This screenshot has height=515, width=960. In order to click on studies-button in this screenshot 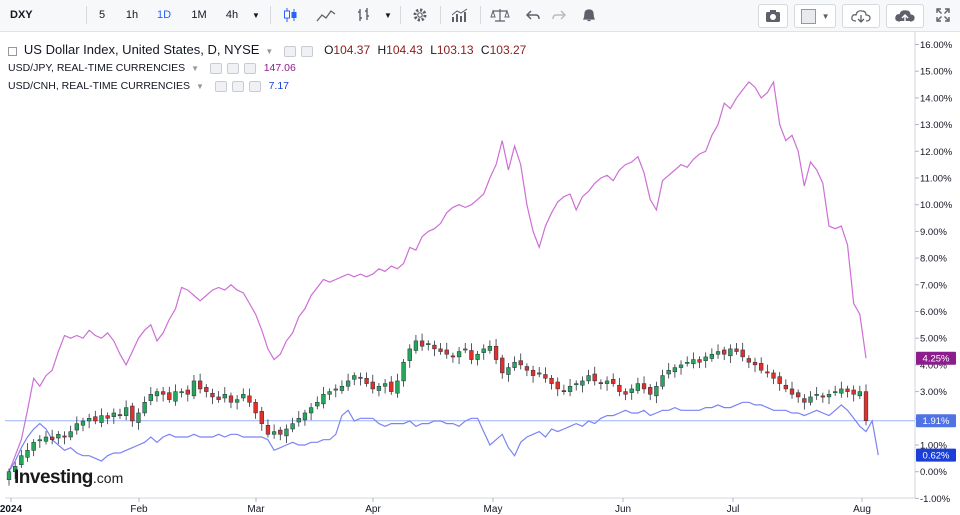, I will do `click(460, 15)`.